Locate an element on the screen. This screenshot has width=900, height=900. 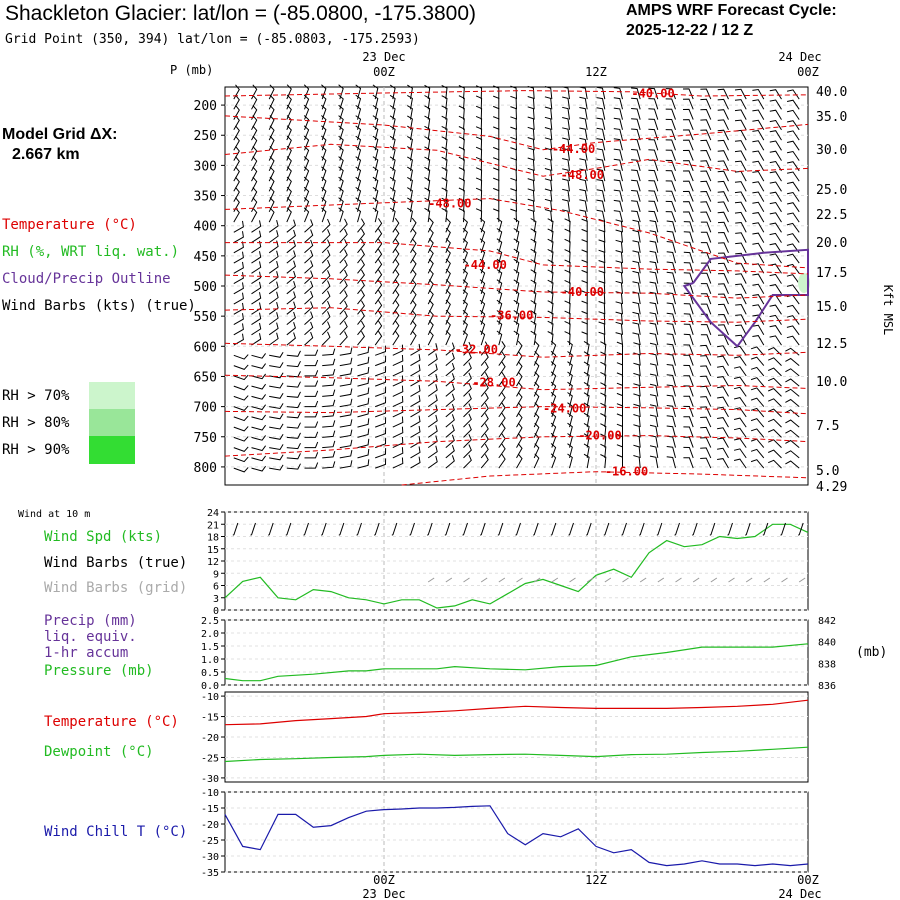
pressure-tick-label: 750 is located at coordinates (205, 438).